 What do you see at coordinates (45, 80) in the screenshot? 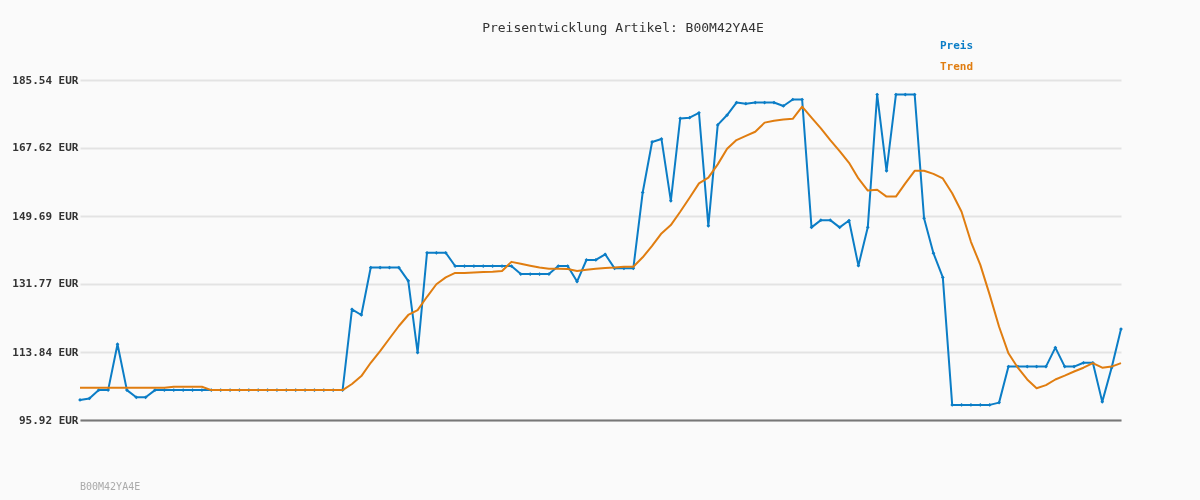
I see `y-tick-label: 185.54 EUR` at bounding box center [45, 80].